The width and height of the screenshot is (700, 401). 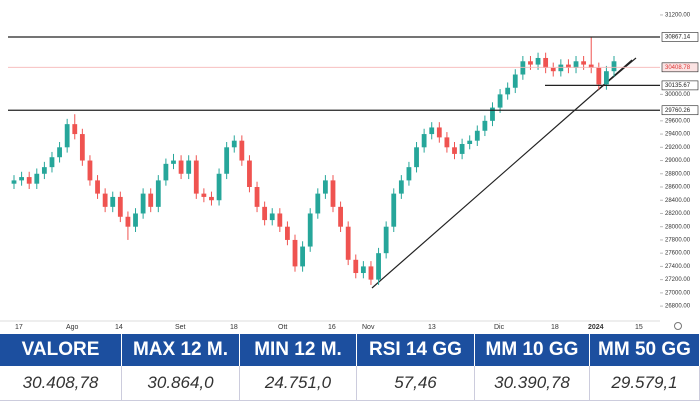 I want to click on x-tick-label: 17, so click(x=19, y=327).